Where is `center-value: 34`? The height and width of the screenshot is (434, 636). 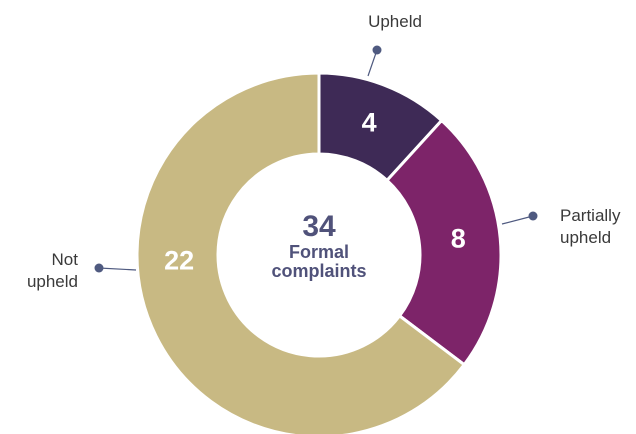 center-value: 34 is located at coordinates (319, 226).